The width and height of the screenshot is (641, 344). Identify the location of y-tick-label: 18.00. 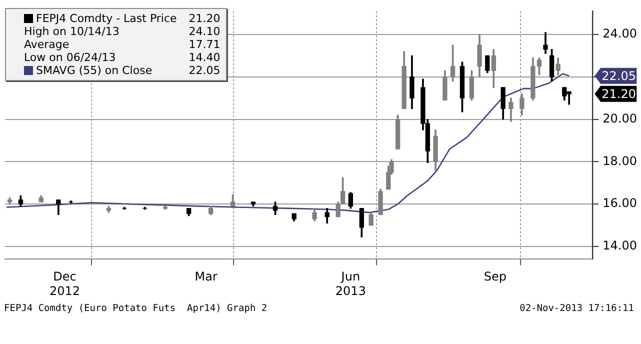
(620, 161).